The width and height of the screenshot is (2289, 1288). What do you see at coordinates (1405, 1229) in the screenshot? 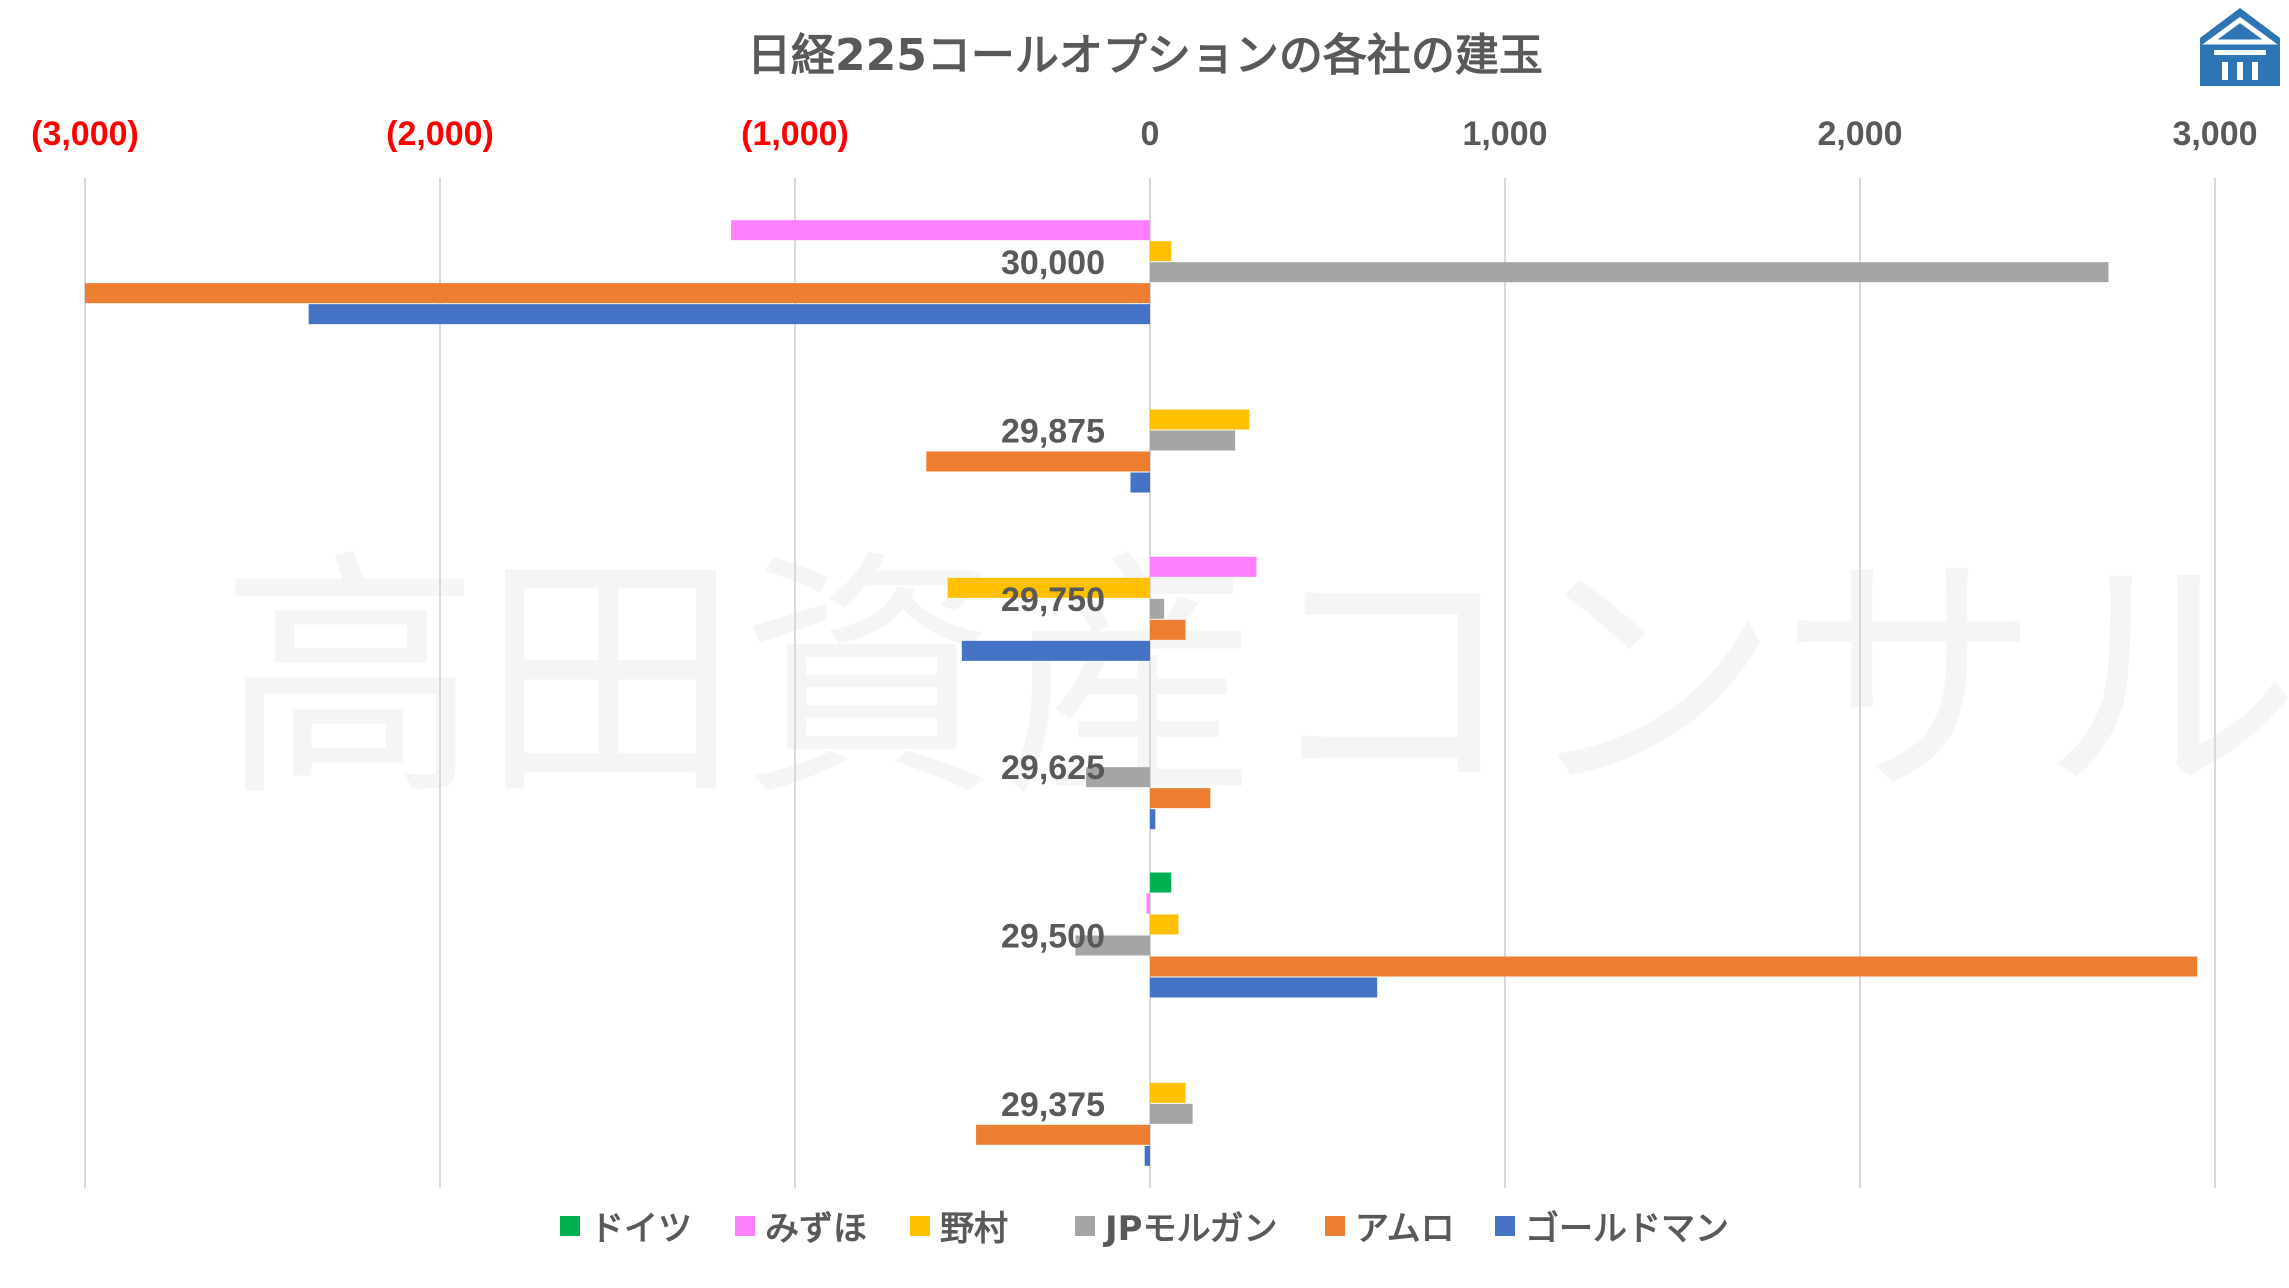
I see `legend-entry: アムロ` at bounding box center [1405, 1229].